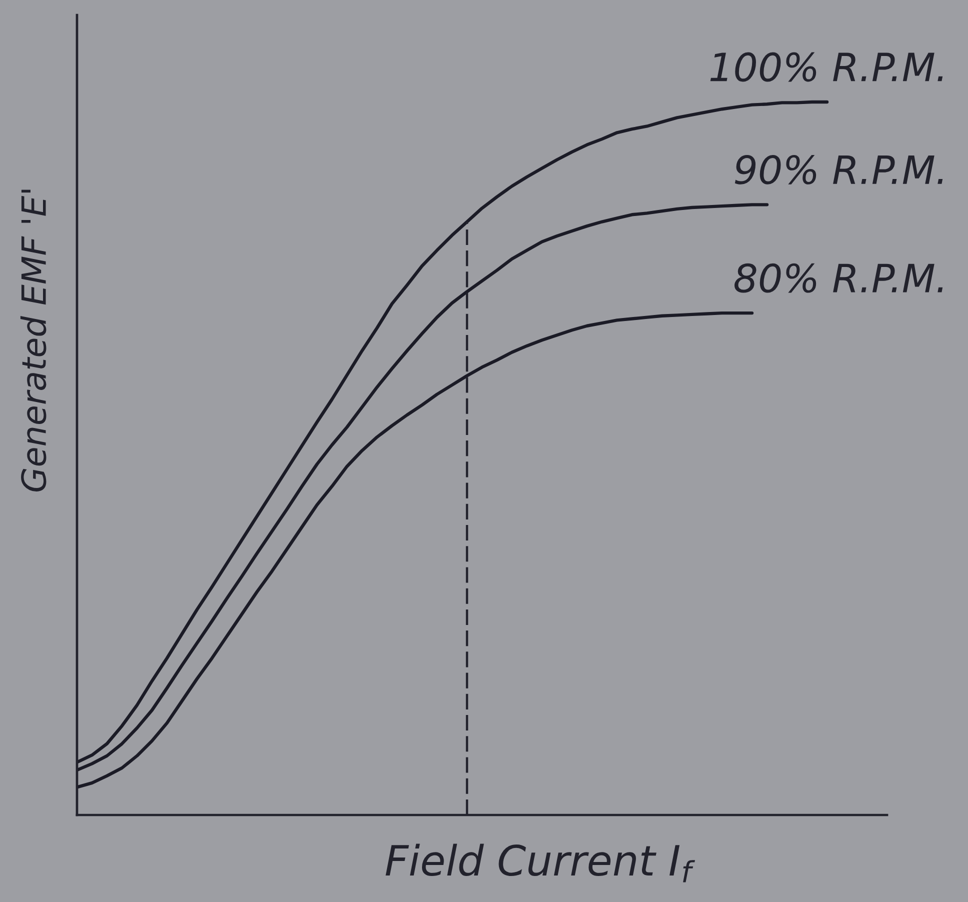  I want to click on y-axis-title: Generated EMF 'E', so click(33, 341).